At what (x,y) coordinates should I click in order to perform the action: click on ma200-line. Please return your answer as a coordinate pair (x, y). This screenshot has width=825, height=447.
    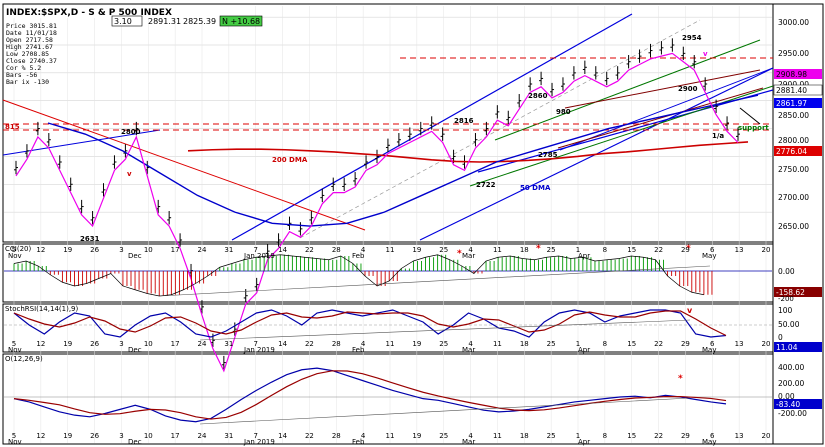
    Looking at the image, I should click on (468, 152).